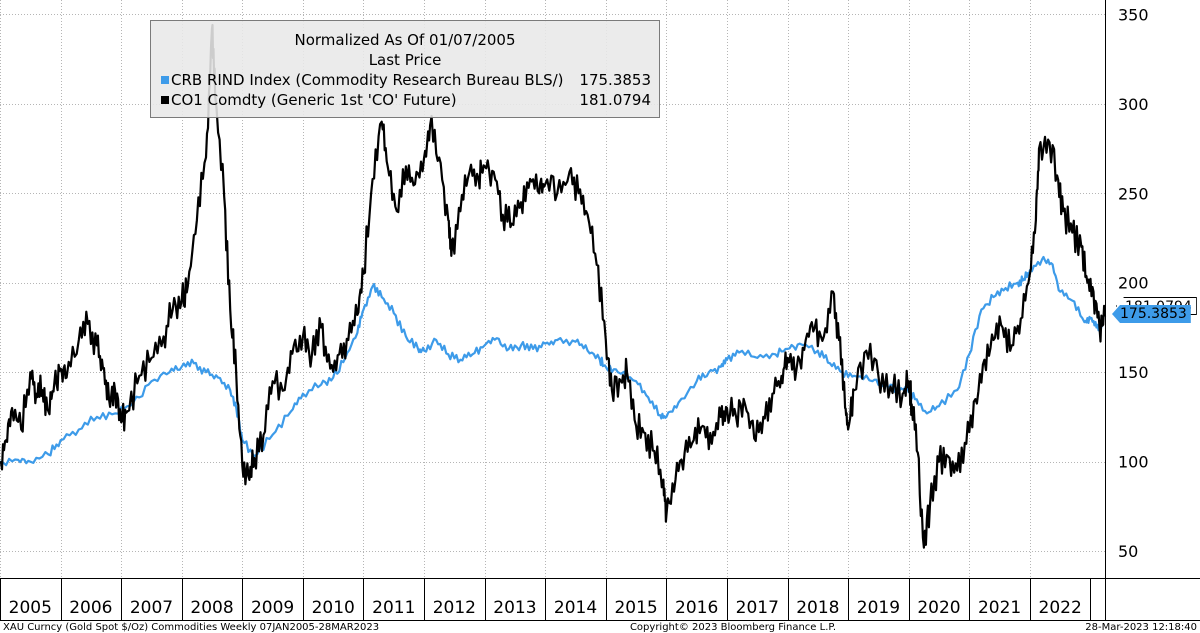 This screenshot has height=633, width=1200. I want to click on legend-label-co1: CO1 Comdty (Generic 1st 'CO' Future), so click(314, 100).